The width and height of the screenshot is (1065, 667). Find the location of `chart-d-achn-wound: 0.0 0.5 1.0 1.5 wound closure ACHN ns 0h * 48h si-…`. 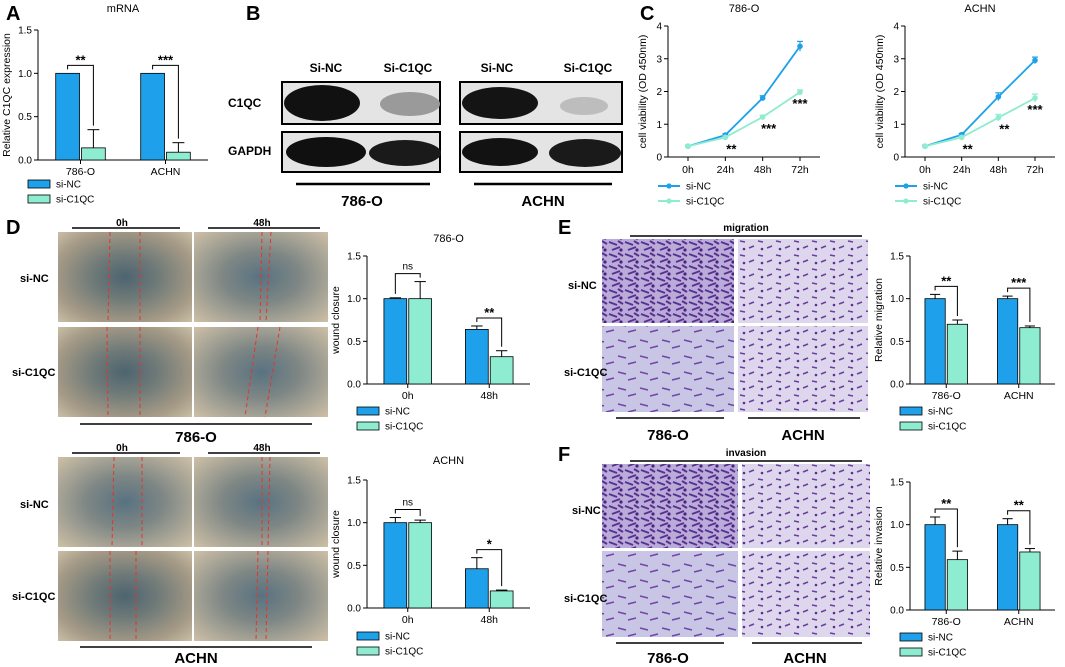

chart-d-achn-wound: 0.0 0.5 1.0 1.5 wound closure ACHN ns 0h * 48h si-… is located at coordinates (430, 556).